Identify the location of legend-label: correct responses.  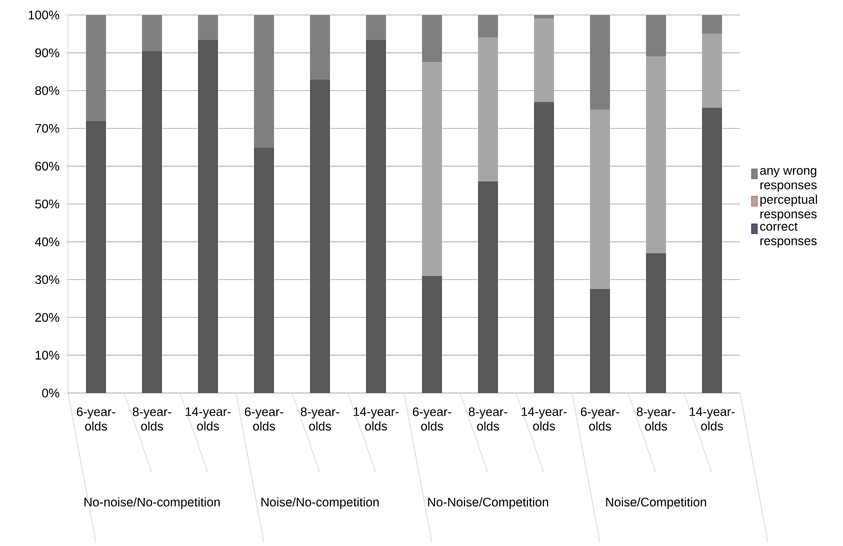
(788, 235).